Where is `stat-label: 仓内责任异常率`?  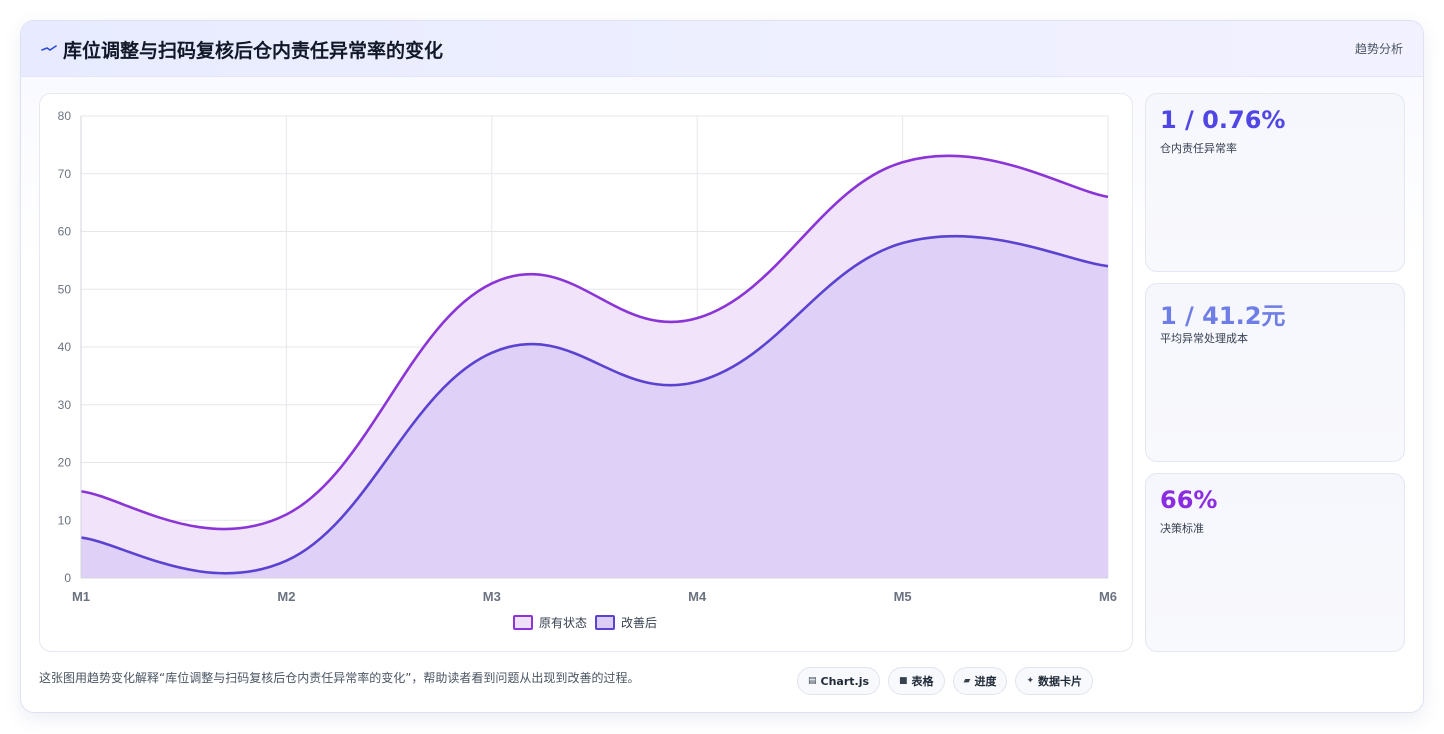
stat-label: 仓内责任异常率 is located at coordinates (1198, 148).